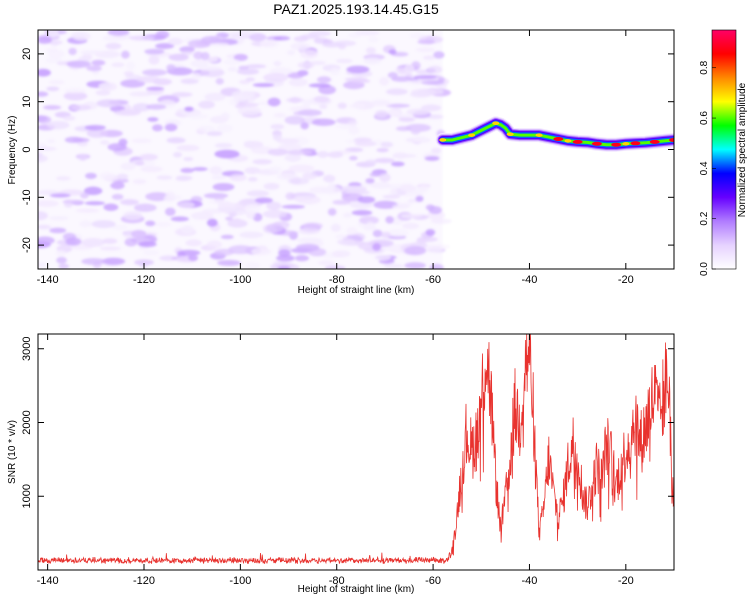 The height and width of the screenshot is (600, 750). Describe the element at coordinates (704, 168) in the screenshot. I see `colorbar-tick-label: 0.4` at that location.